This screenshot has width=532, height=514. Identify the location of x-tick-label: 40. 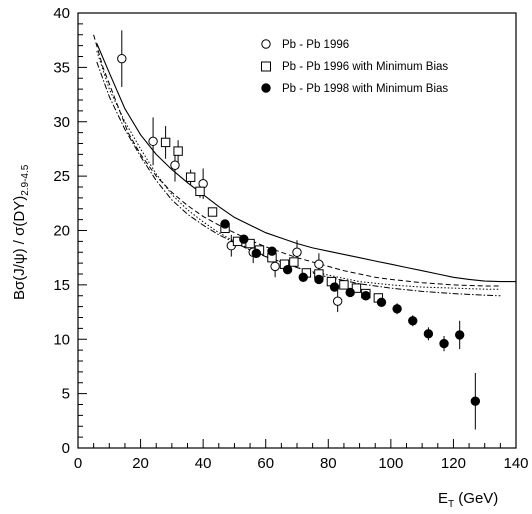
(203, 463).